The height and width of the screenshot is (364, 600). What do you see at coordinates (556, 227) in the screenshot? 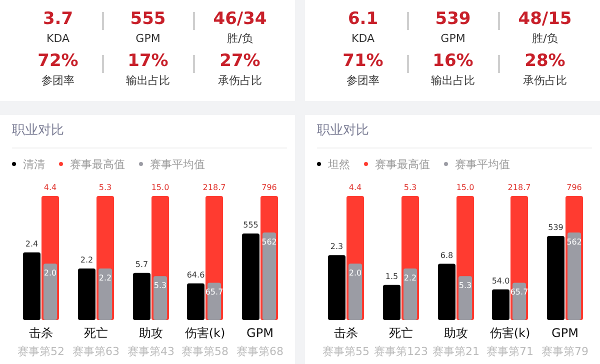
I see `data-label: 539` at bounding box center [556, 227].